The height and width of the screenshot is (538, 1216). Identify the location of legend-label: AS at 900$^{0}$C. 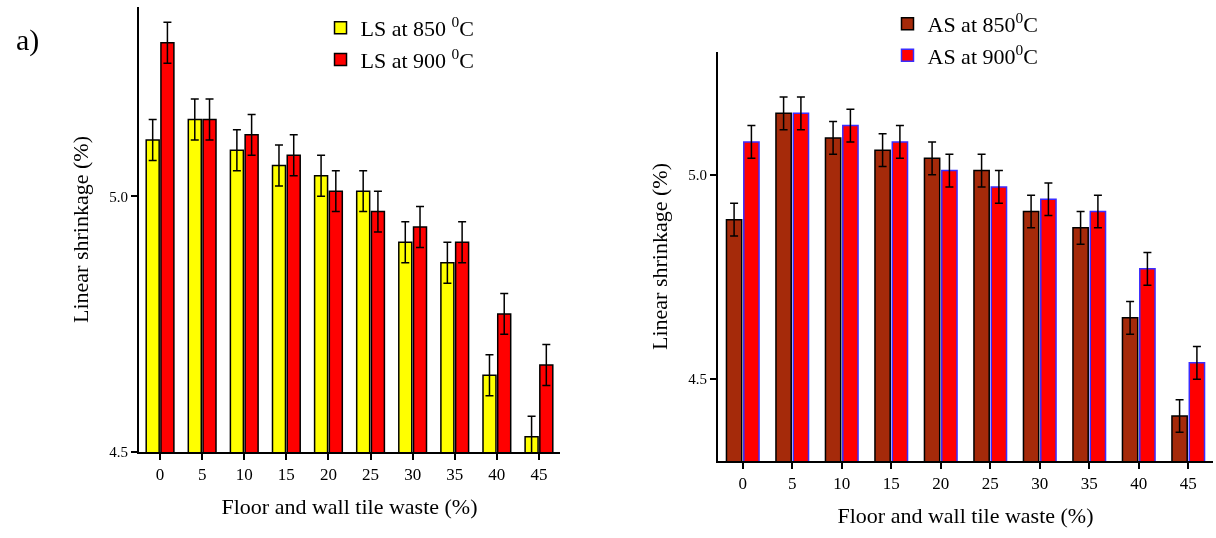
(982, 54).